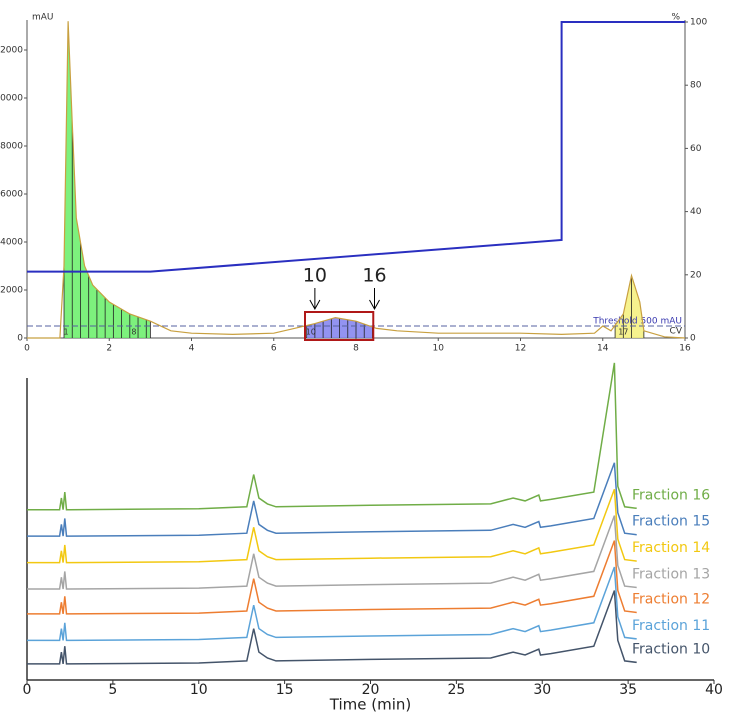 The height and width of the screenshot is (714, 729). What do you see at coordinates (315, 276) in the screenshot?
I see `annotation-label: 10` at bounding box center [315, 276].